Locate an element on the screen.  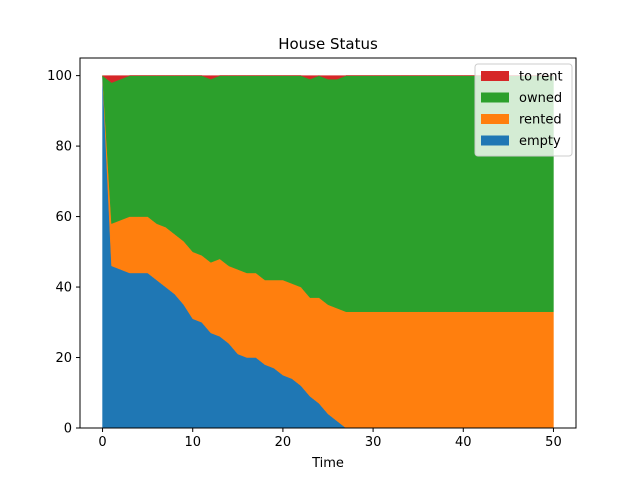
x-tick-label: 10 is located at coordinates (192, 442).